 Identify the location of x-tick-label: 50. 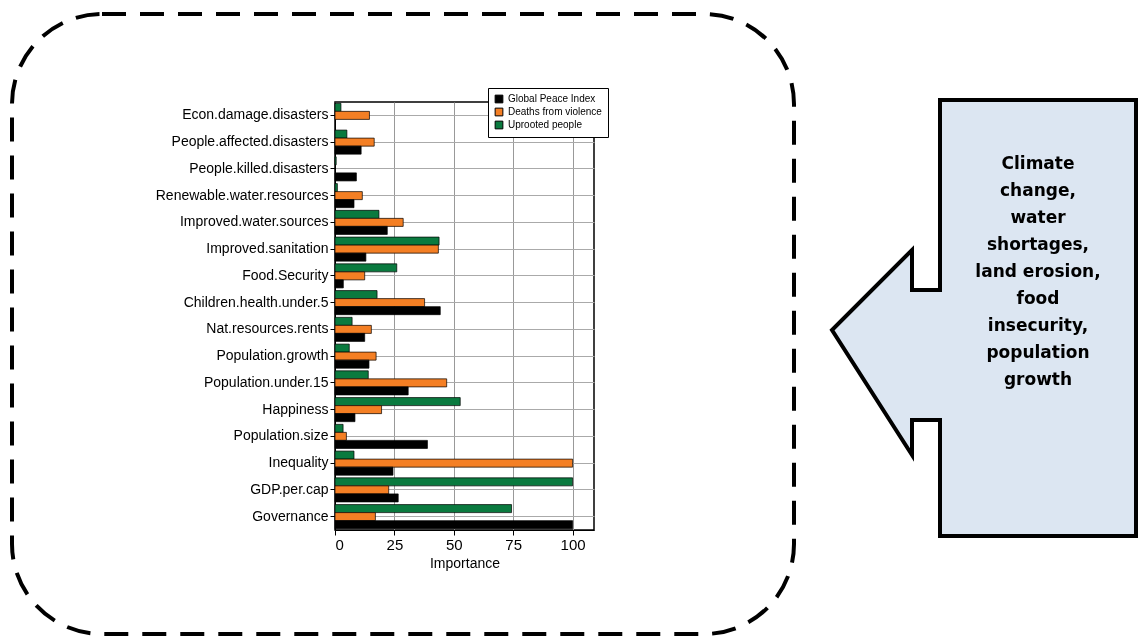
(454, 544).